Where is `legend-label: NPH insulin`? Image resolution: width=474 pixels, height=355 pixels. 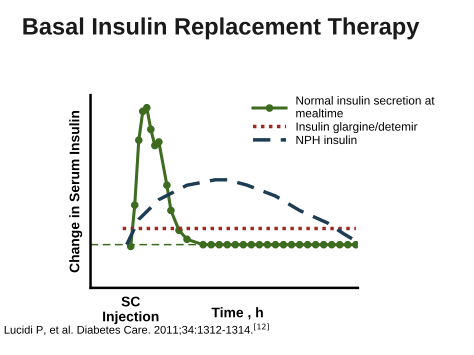
legend-label: NPH insulin is located at coordinates (326, 139).